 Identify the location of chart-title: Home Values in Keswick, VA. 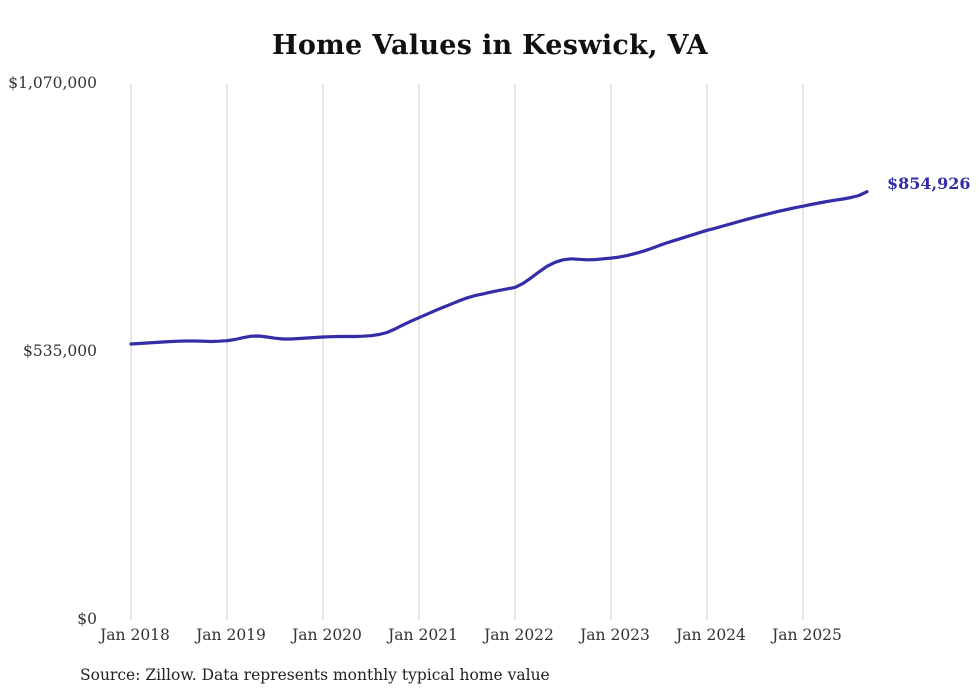
(490, 45).